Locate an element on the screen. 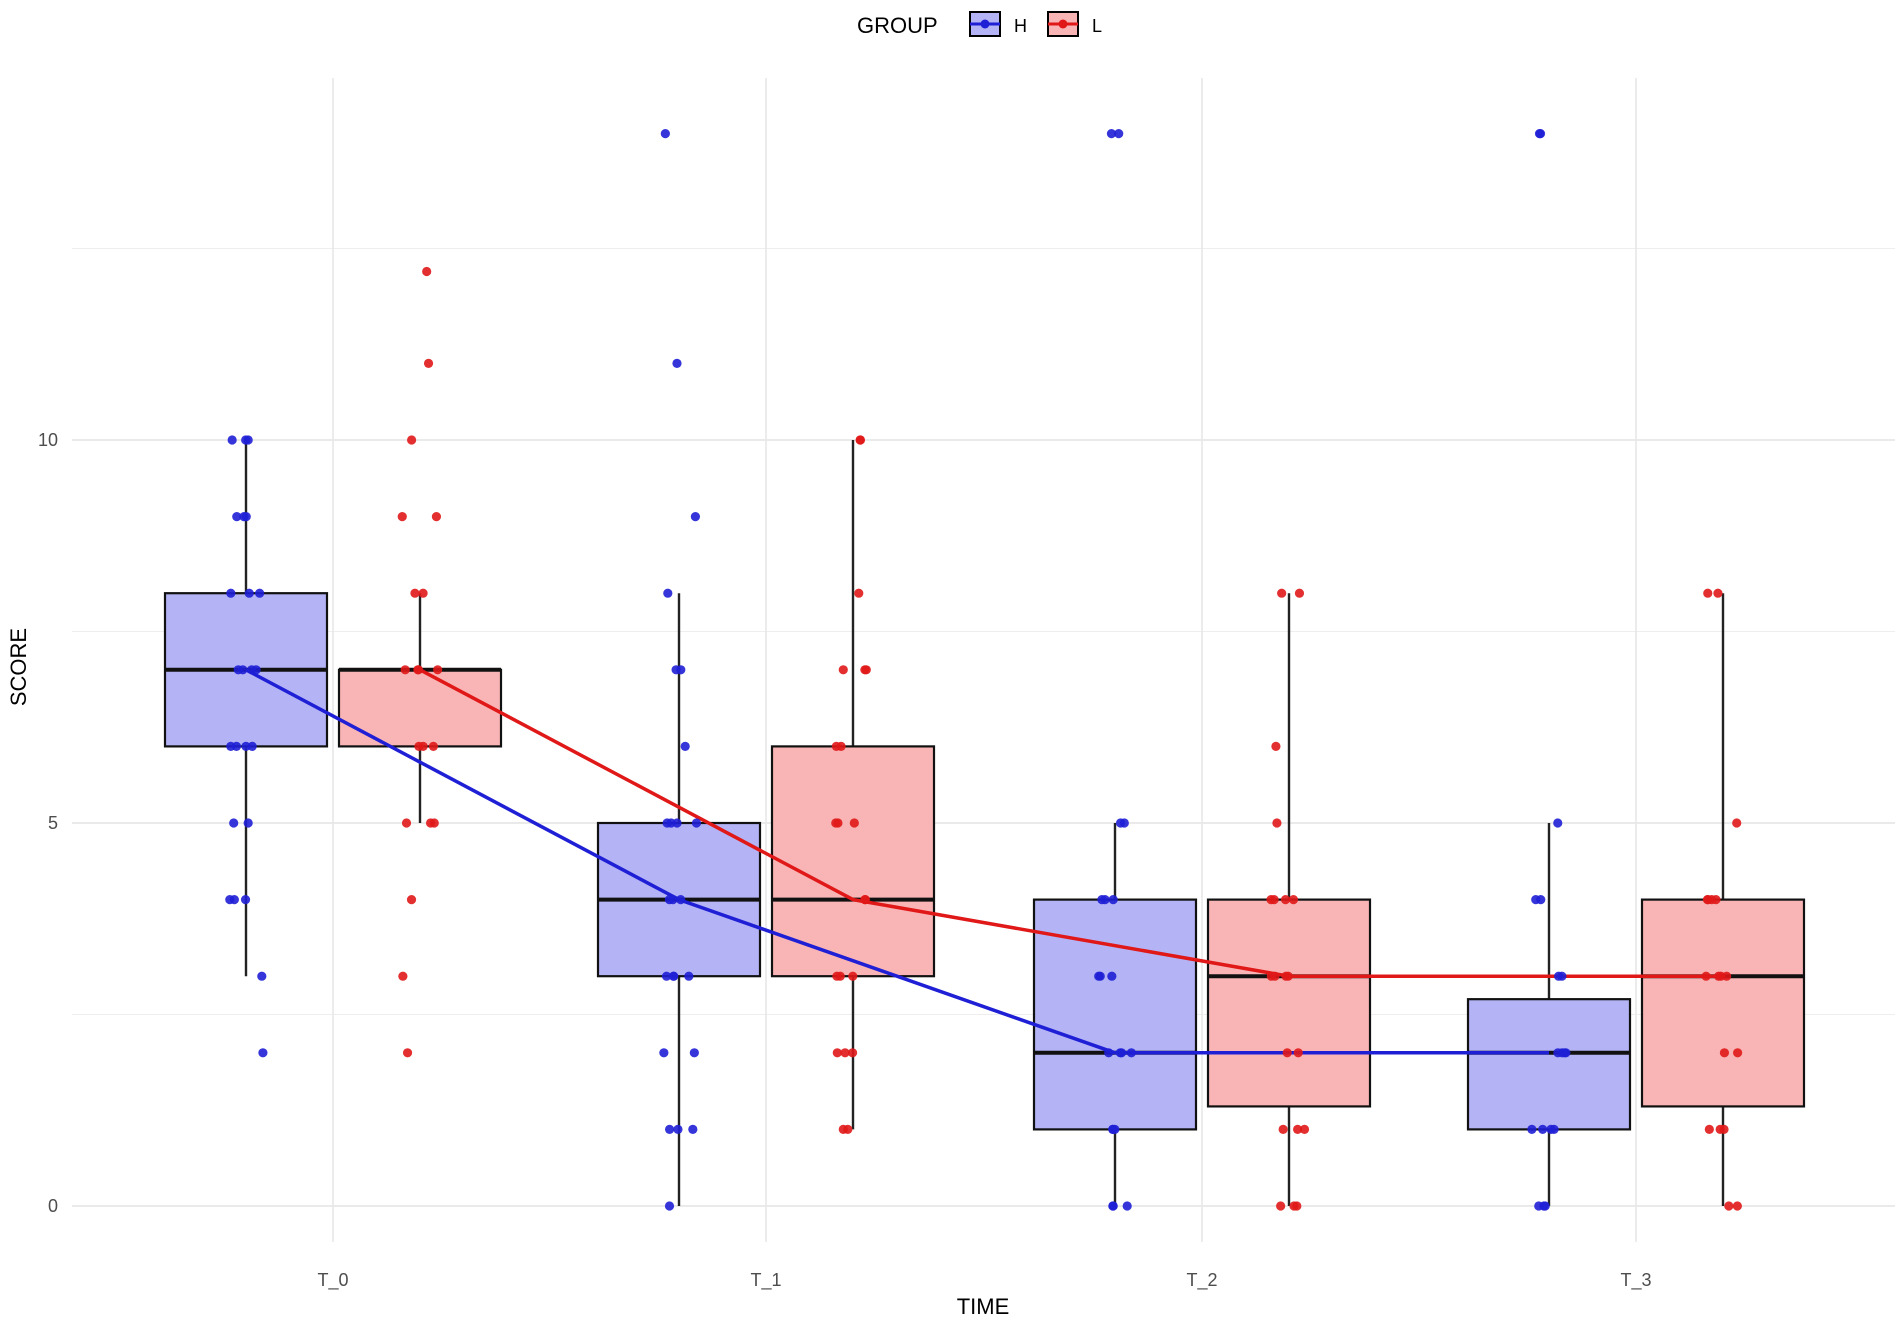  x-tick-label: T_3 is located at coordinates (1635, 1280).